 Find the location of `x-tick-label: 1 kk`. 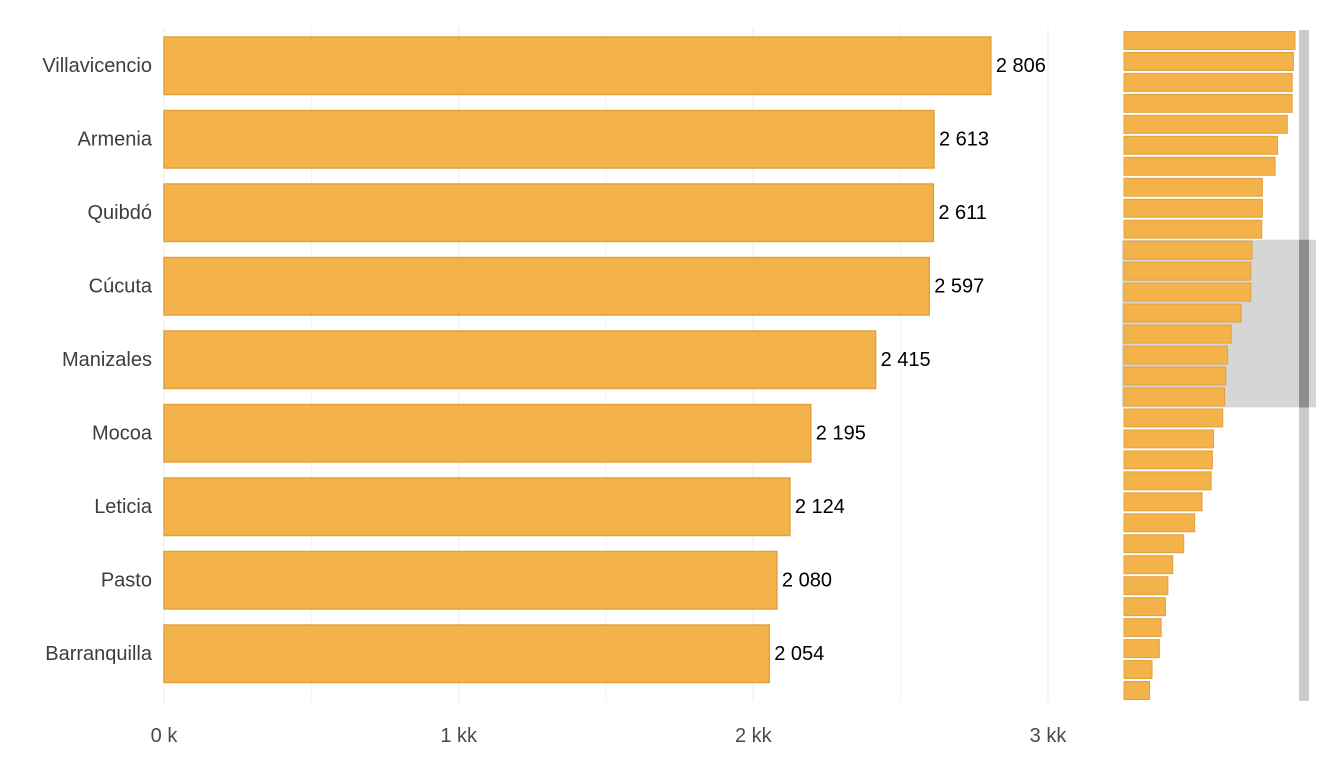

x-tick-label: 1 kk is located at coordinates (459, 736).